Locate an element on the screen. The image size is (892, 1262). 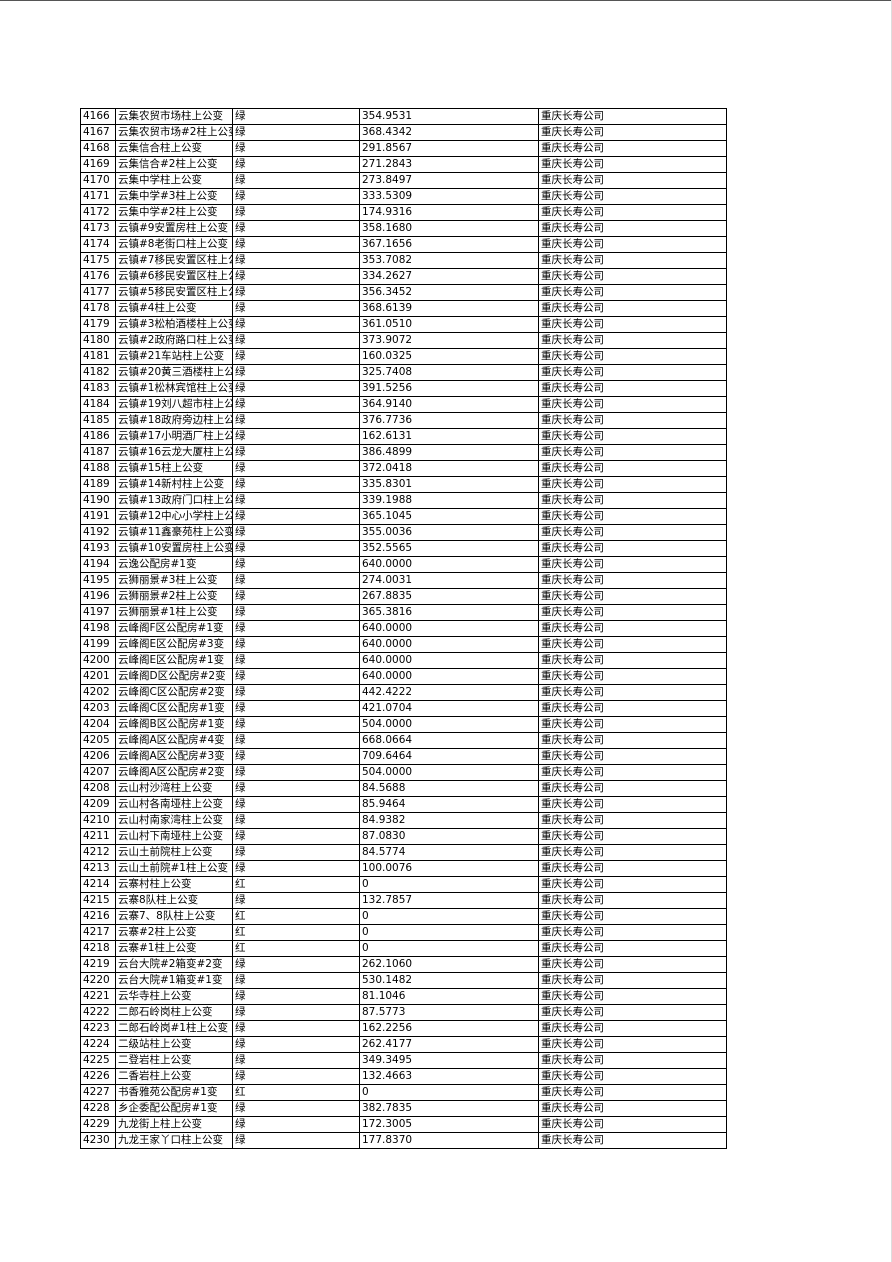
row-id-cell: 4204 is located at coordinates (98, 724).